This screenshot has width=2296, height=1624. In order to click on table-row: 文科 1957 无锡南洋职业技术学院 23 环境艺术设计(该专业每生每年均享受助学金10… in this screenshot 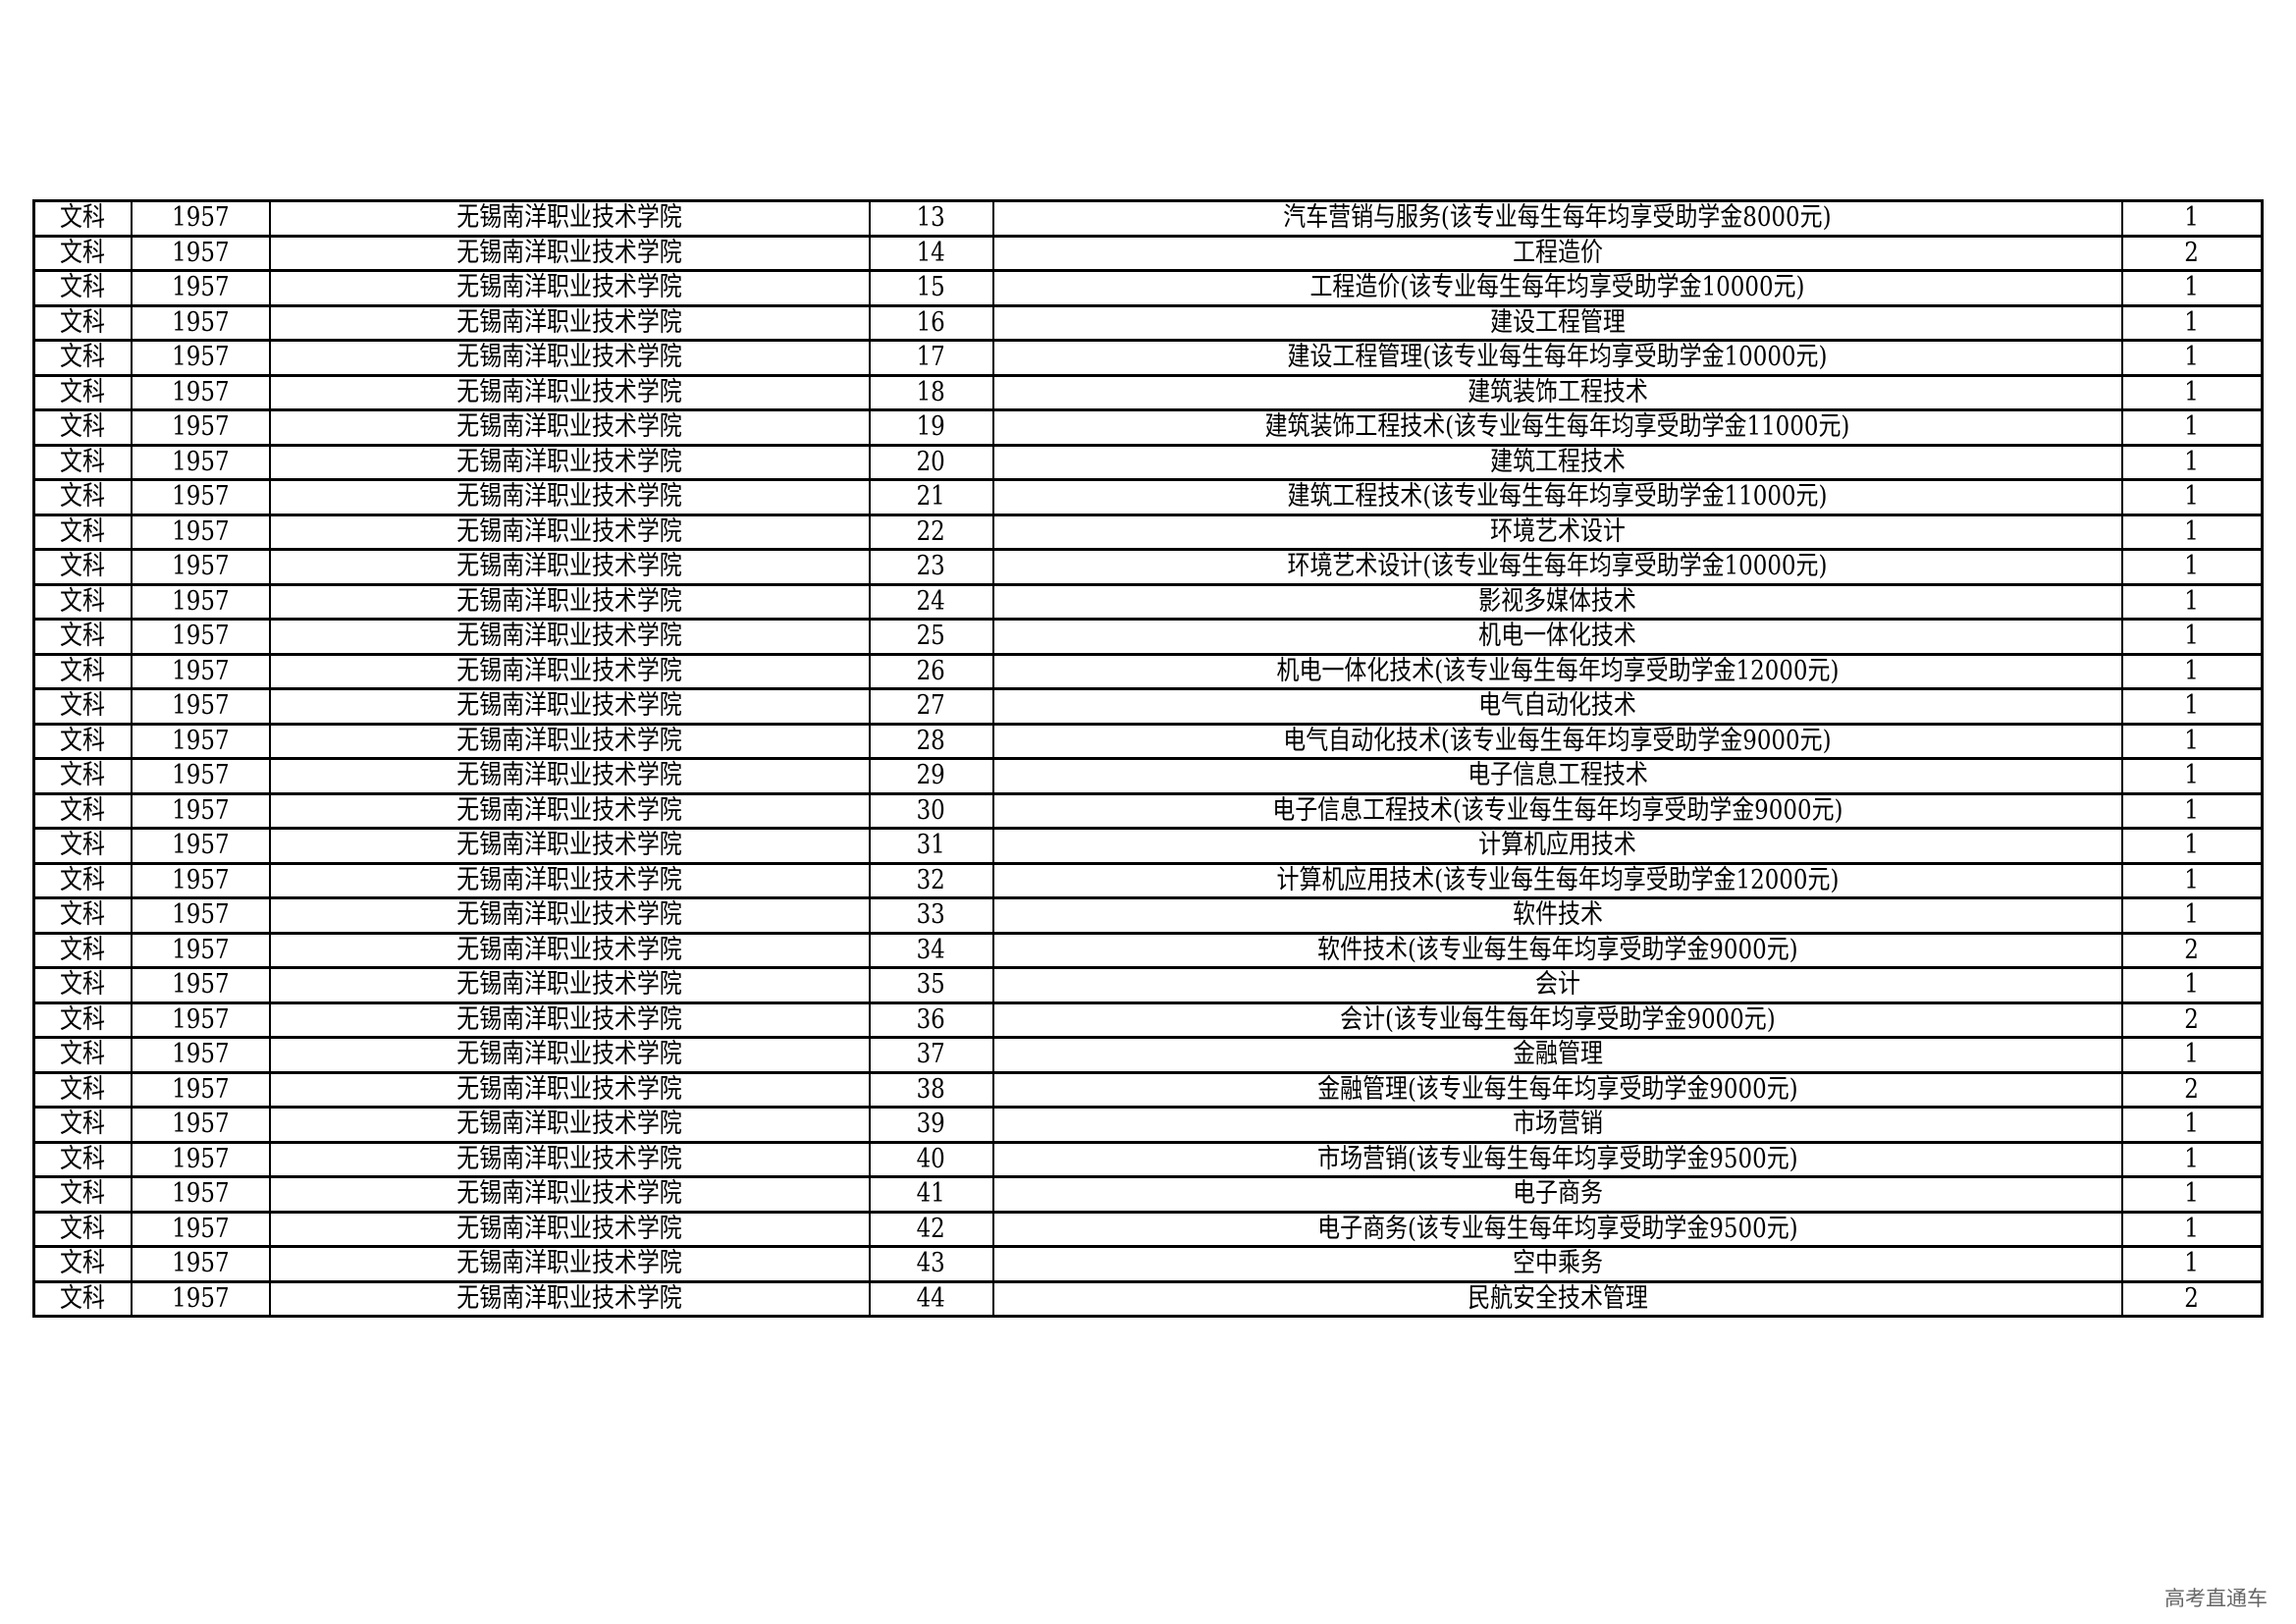, I will do `click(1148, 567)`.